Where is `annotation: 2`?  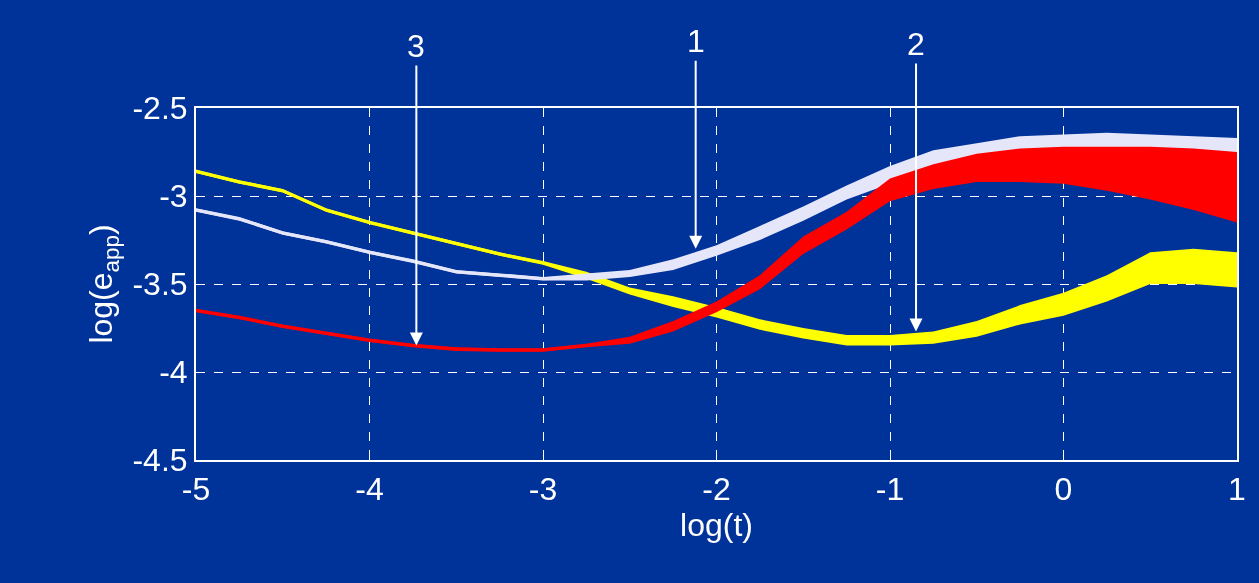
annotation: 2 is located at coordinates (916, 44).